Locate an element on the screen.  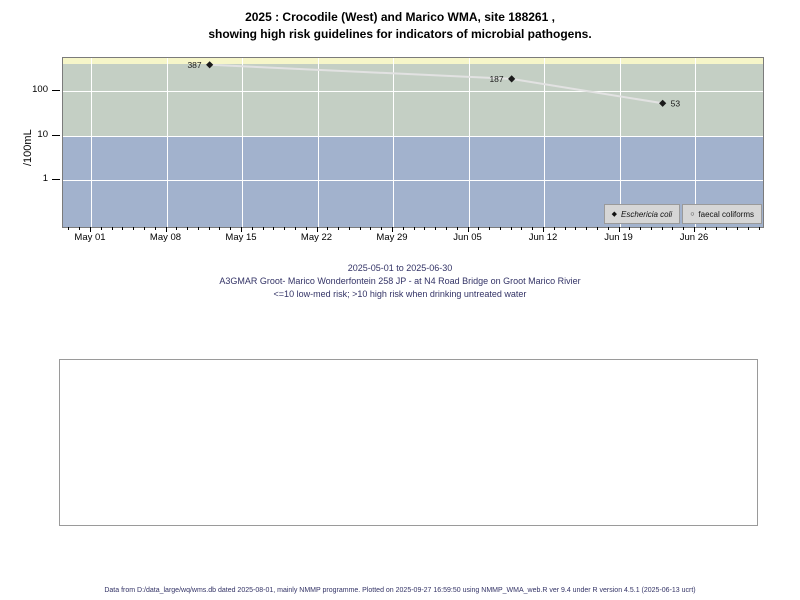
x-axis-tick-label: Jun 12 is located at coordinates (543, 237).